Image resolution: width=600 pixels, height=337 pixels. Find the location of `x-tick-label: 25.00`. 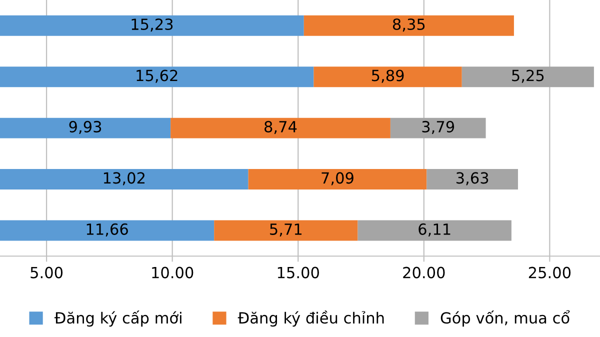

x-tick-label: 25.00 is located at coordinates (549, 272).